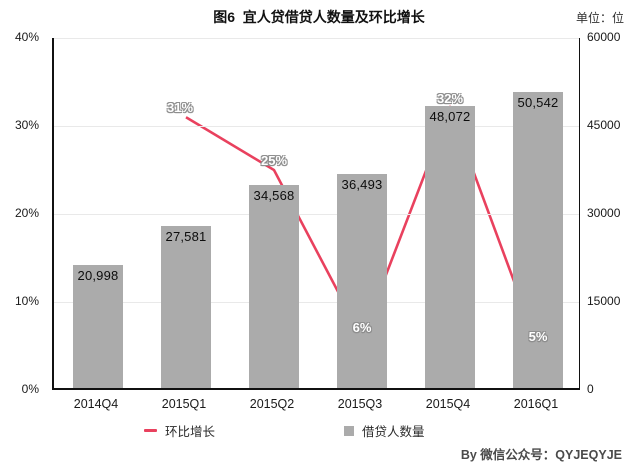 The width and height of the screenshot is (638, 470). Describe the element at coordinates (362, 184) in the screenshot. I see `bar-value-label: 36,493` at that location.